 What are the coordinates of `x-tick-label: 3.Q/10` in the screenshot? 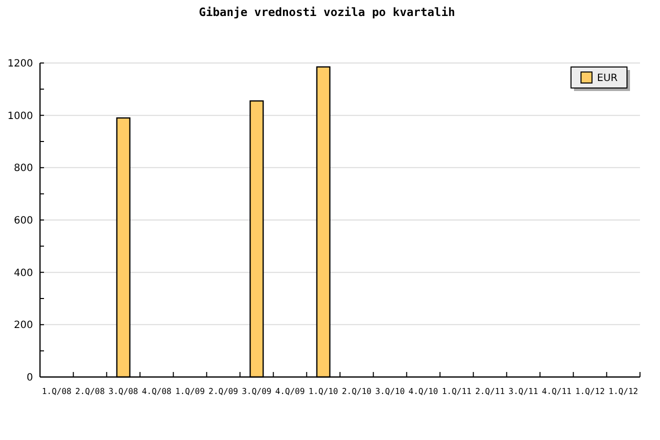 It's located at (390, 391).